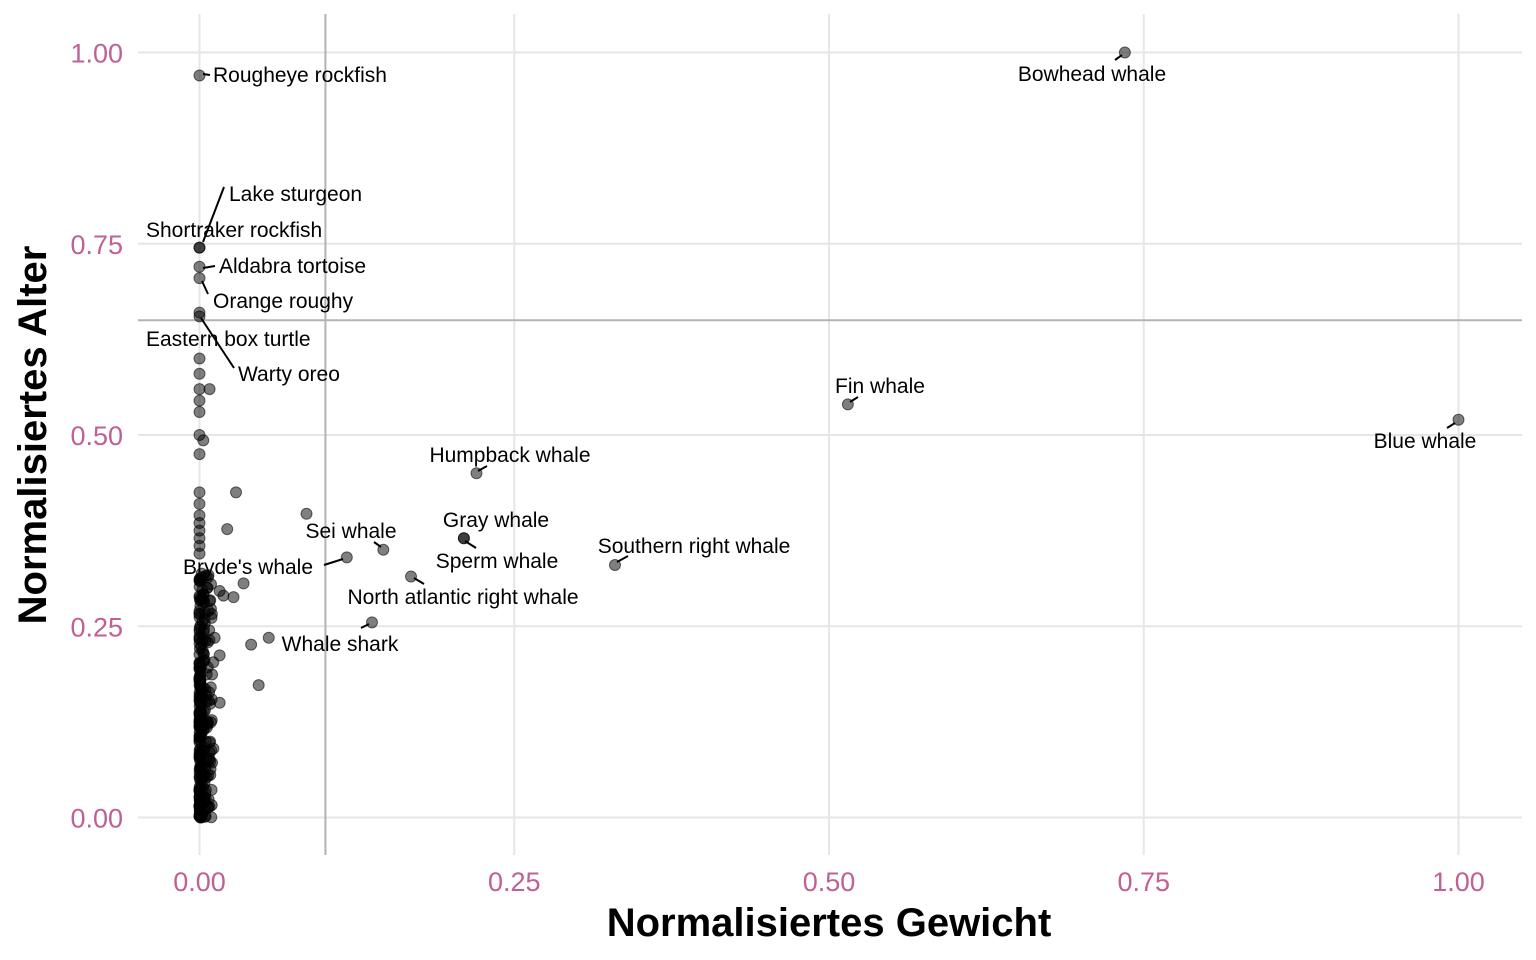 Image resolution: width=1536 pixels, height=960 pixels. What do you see at coordinates (694, 546) in the screenshot?
I see `point-label: Southern right whale` at bounding box center [694, 546].